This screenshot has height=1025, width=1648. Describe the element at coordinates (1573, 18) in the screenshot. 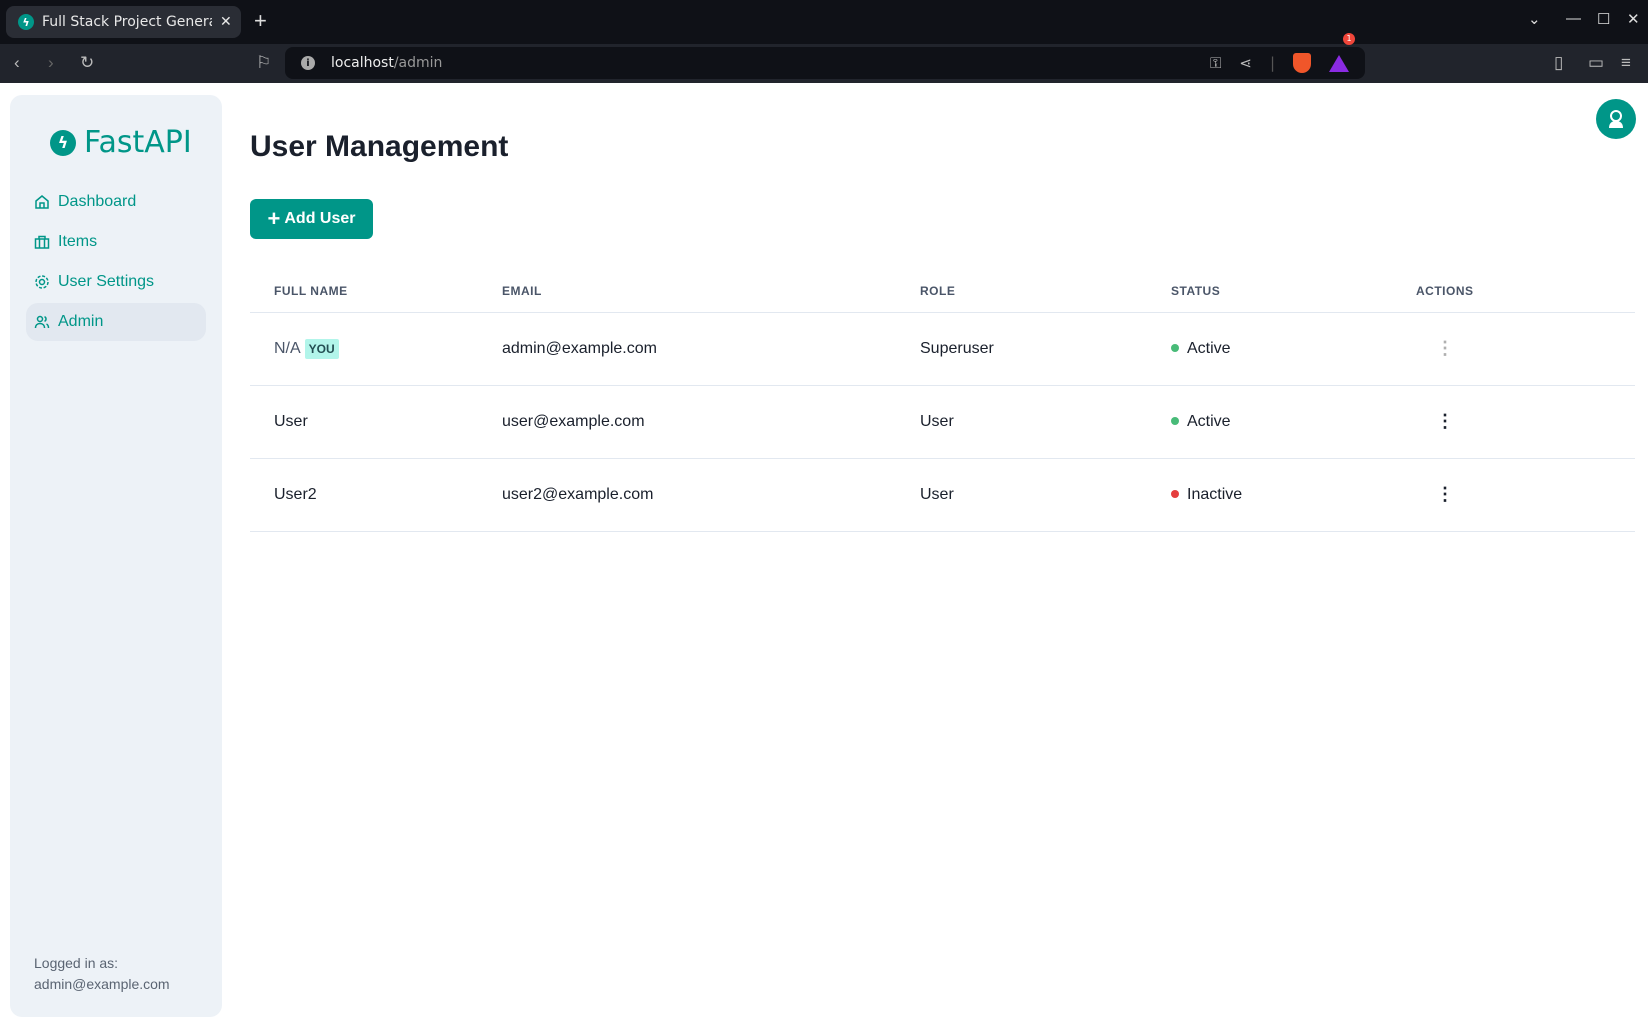

I see `minimize-icon: —` at that location.